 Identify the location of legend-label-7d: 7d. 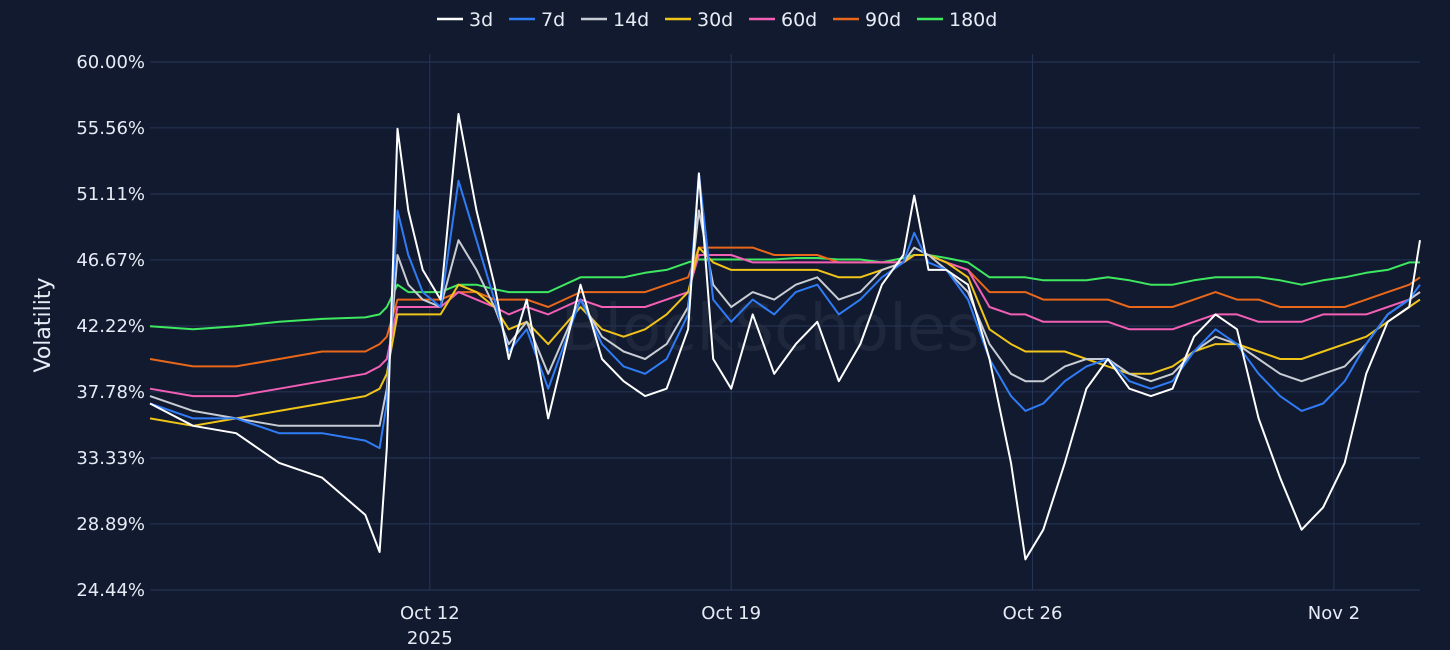
(553, 20).